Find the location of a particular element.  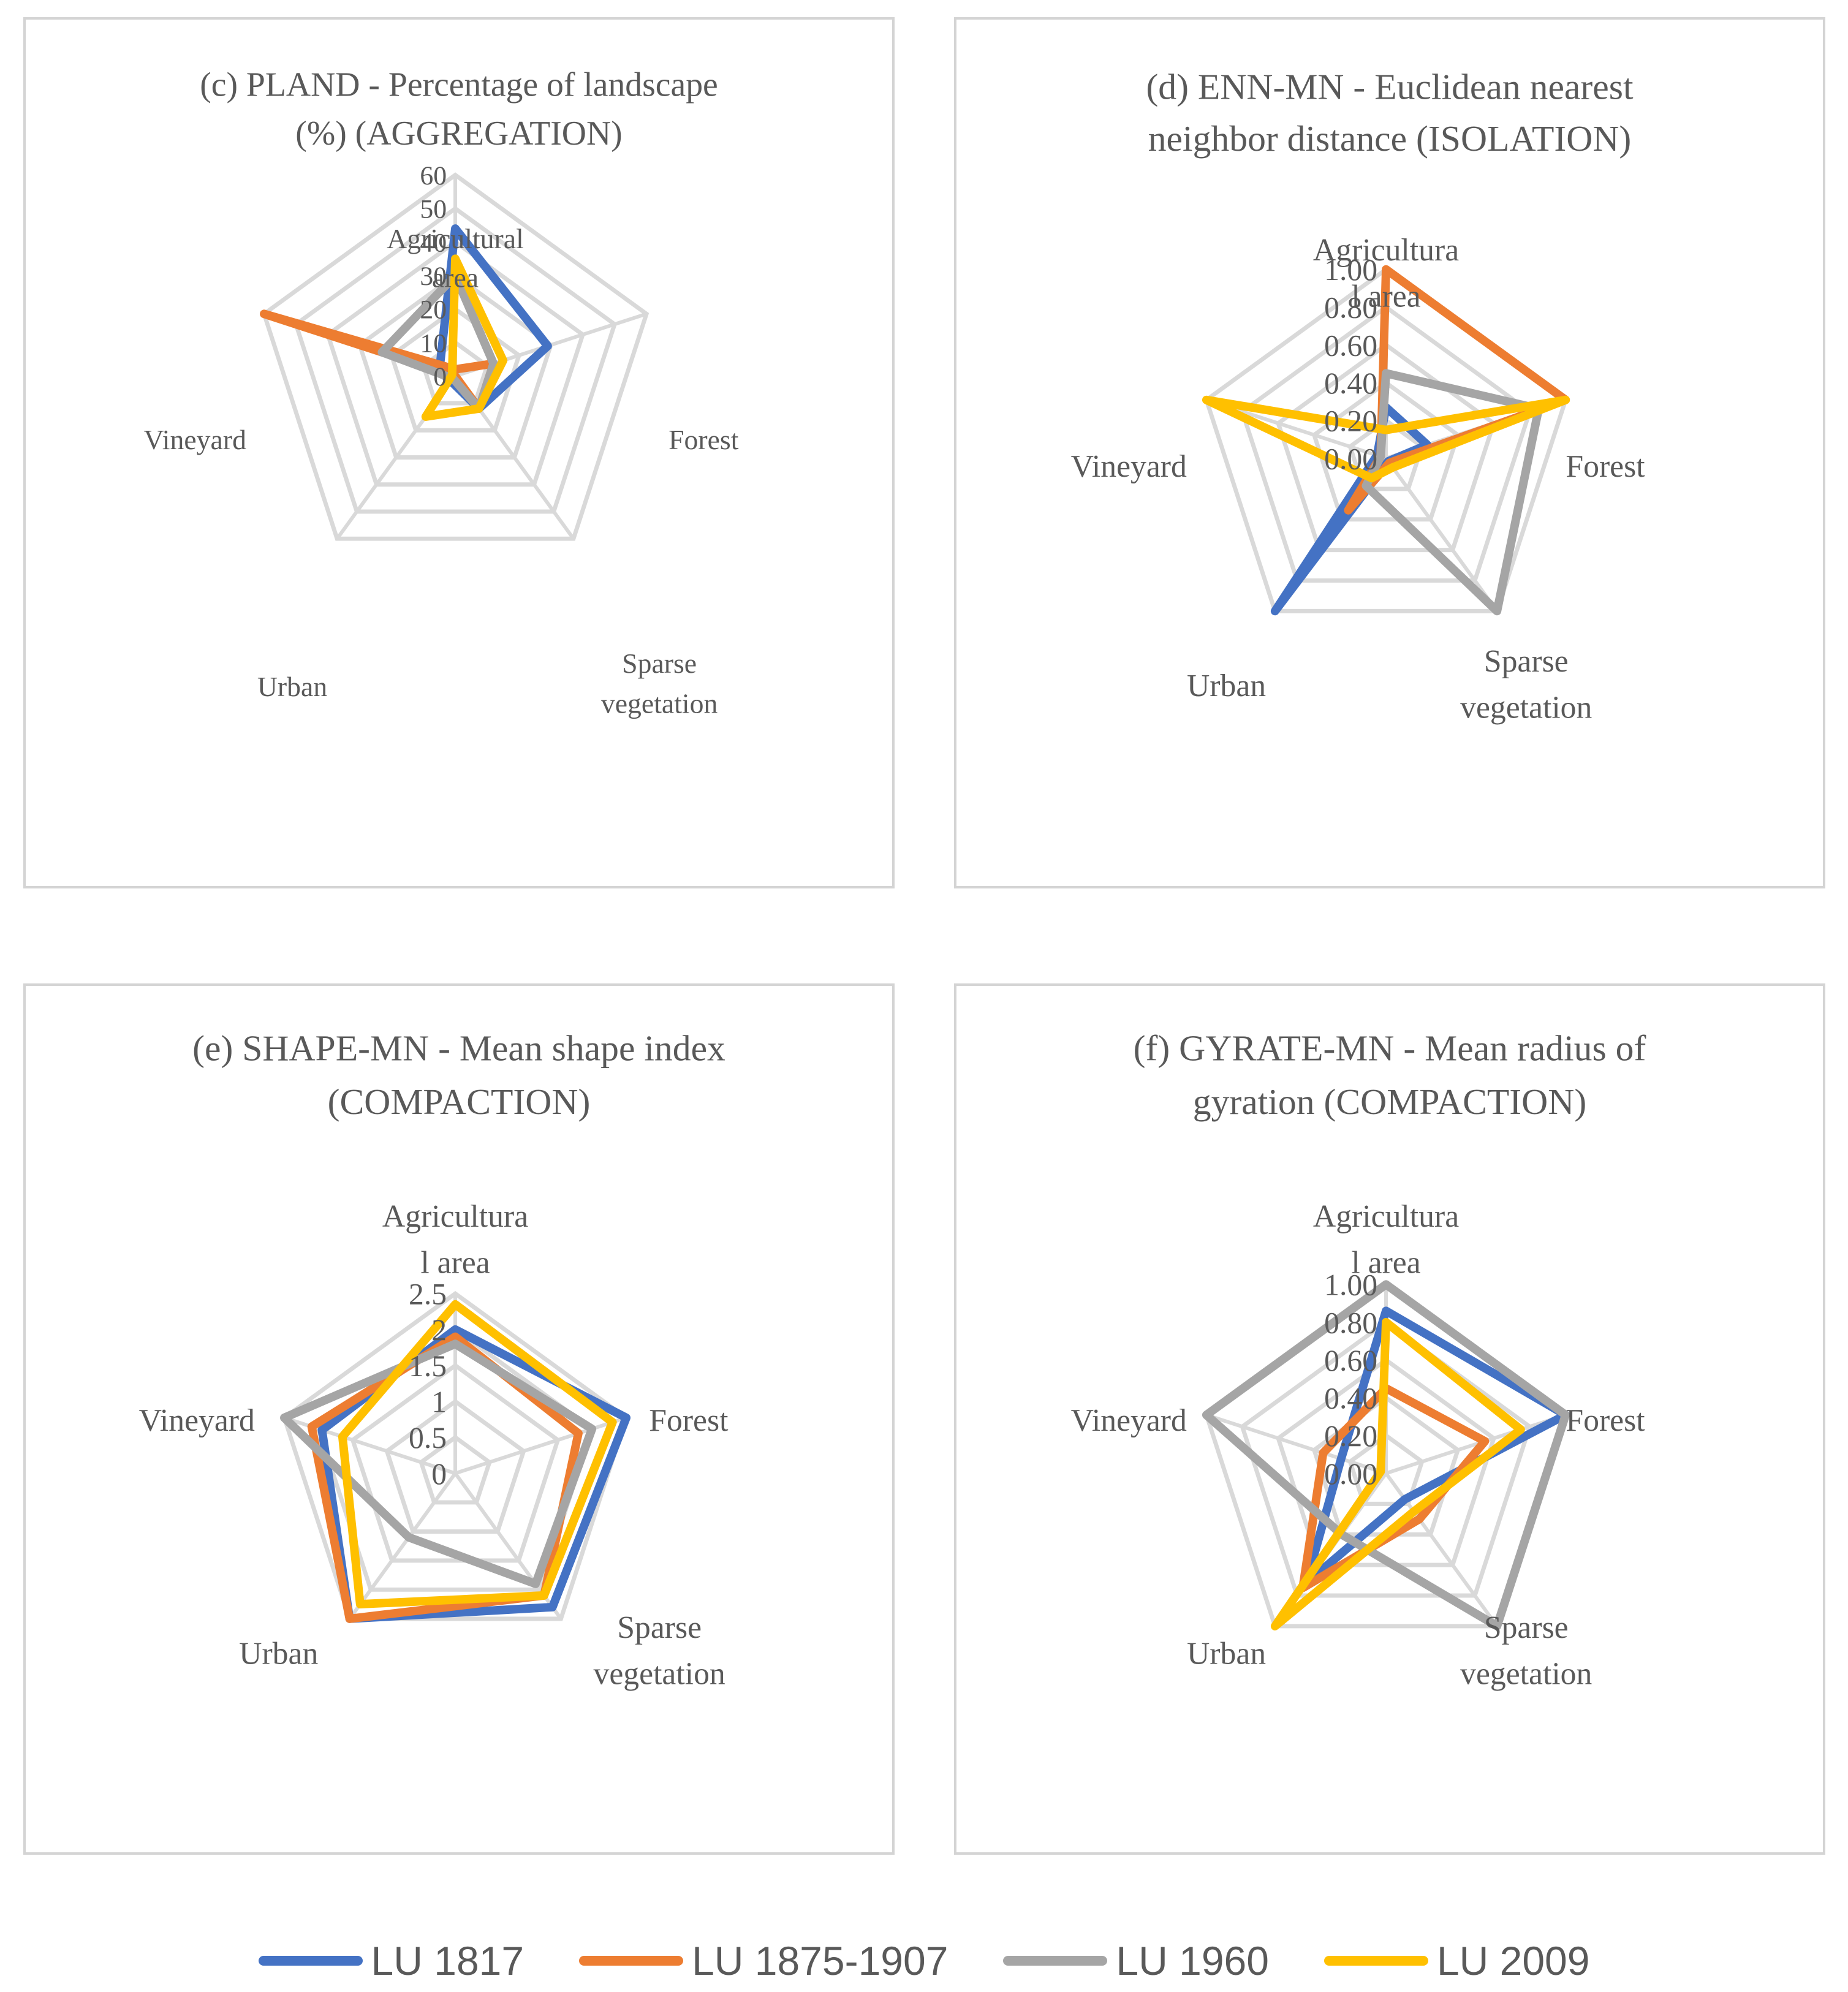

tick-label: 0.40 is located at coordinates (1350, 383).